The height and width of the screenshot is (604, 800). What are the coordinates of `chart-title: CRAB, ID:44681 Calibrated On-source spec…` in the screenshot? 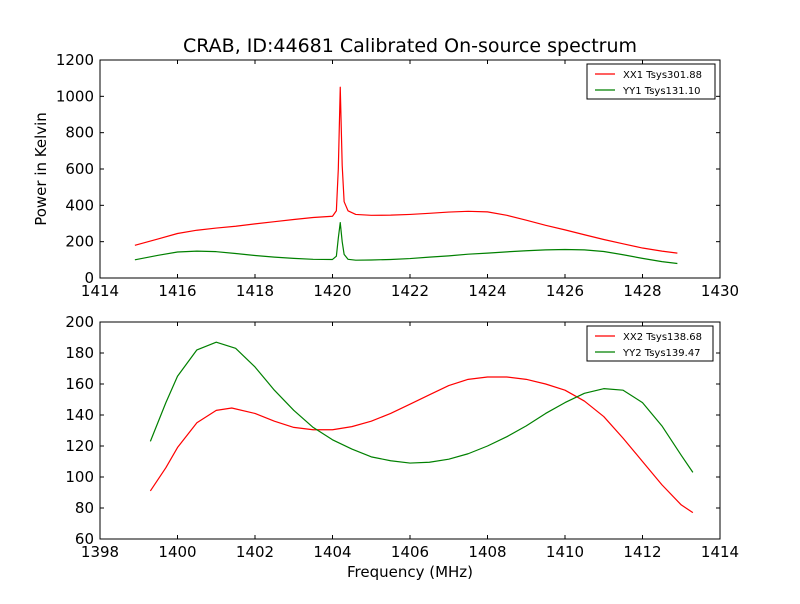 It's located at (410, 46).